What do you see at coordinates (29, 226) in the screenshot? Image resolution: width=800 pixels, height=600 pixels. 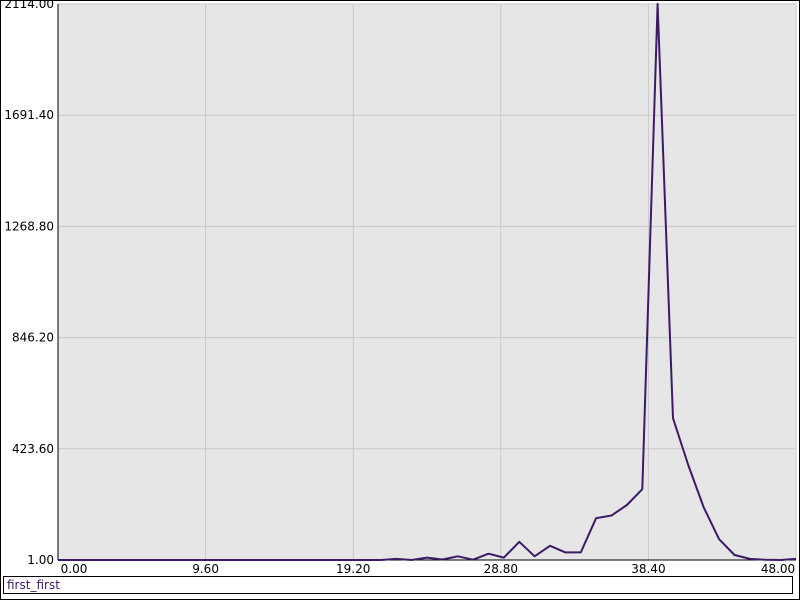 I see `y-tick-label: 1268.80` at bounding box center [29, 226].